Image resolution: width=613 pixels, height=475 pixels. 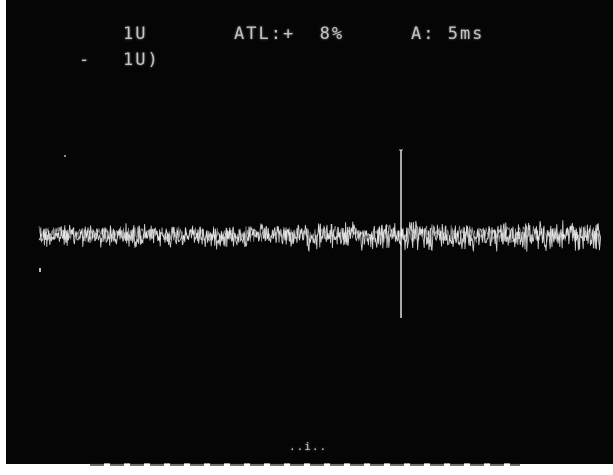 What do you see at coordinates (448, 34) in the screenshot?
I see `timebase-readout: A: 5ms` at bounding box center [448, 34].